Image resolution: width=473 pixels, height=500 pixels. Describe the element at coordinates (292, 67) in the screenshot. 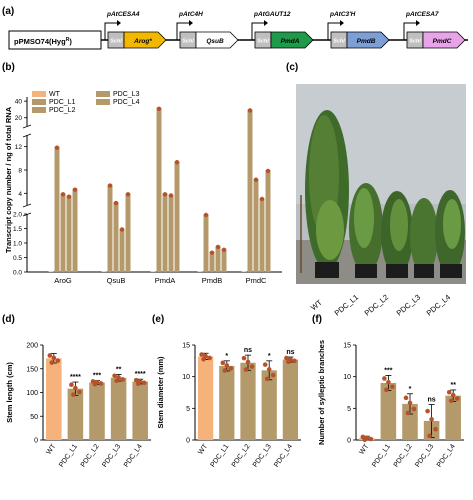

I see `panel-c-label: (c)` at that location.